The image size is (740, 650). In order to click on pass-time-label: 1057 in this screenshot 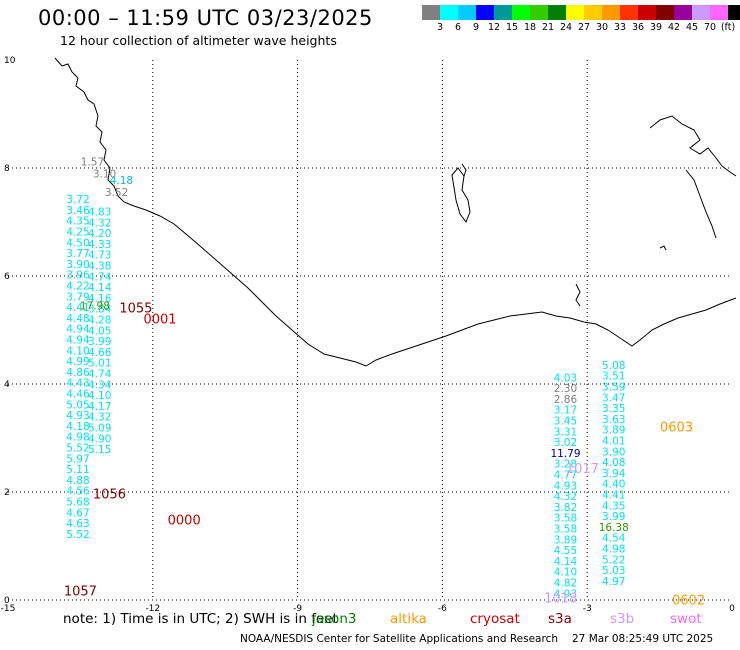, I will do `click(80, 592)`.